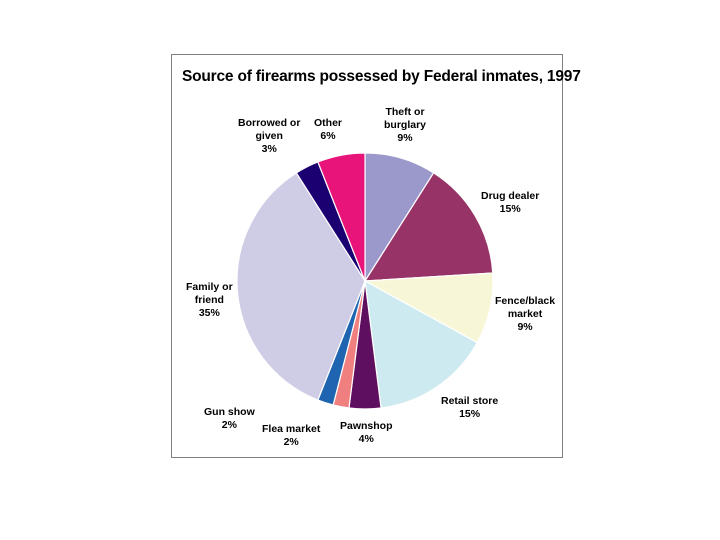  I want to click on label-line: given, so click(269, 136).